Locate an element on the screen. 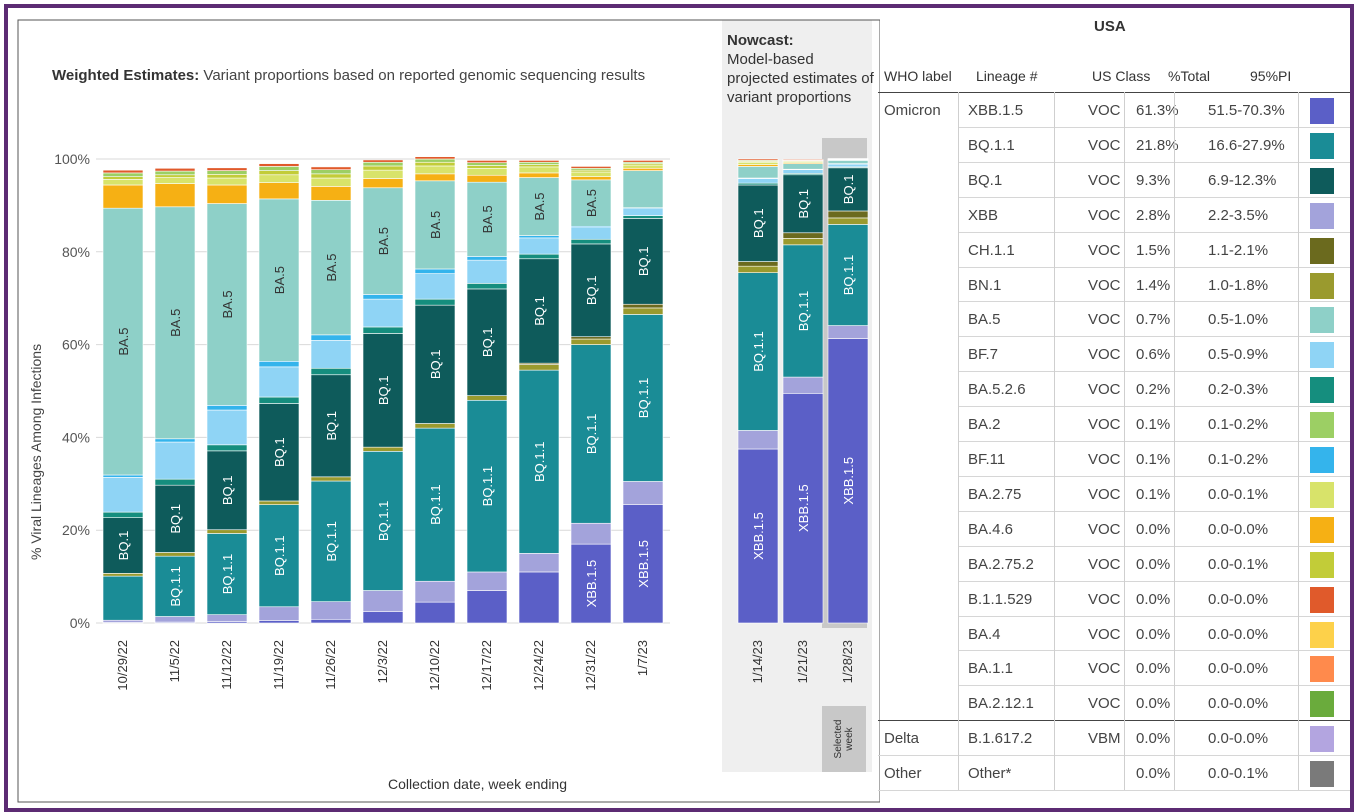  cell-lineage: BA.2 is located at coordinates (984, 424).